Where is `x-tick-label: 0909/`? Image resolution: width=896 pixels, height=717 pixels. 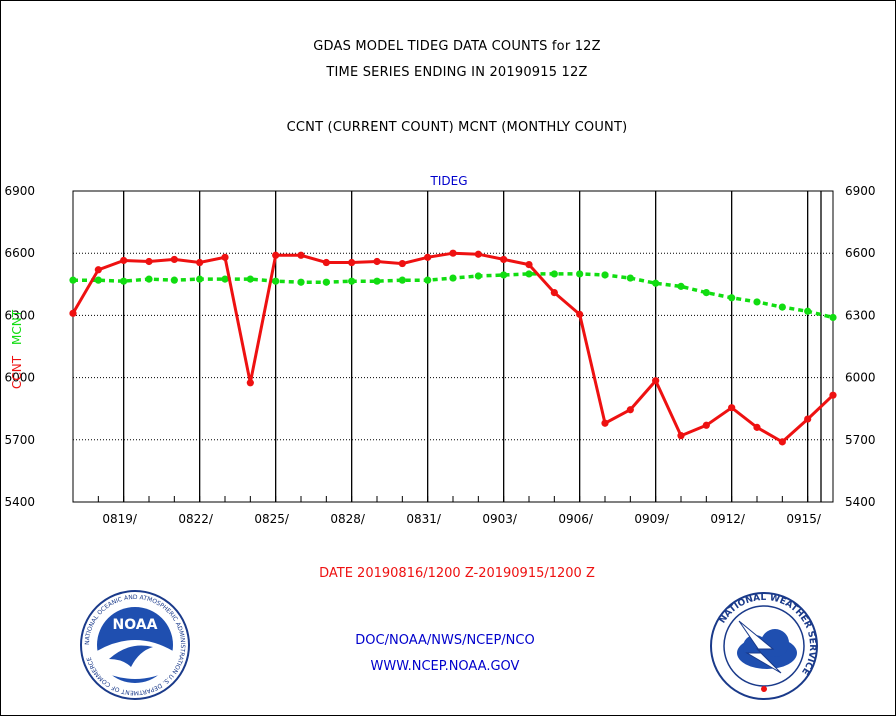 x-tick-label: 0909/ is located at coordinates (652, 519).